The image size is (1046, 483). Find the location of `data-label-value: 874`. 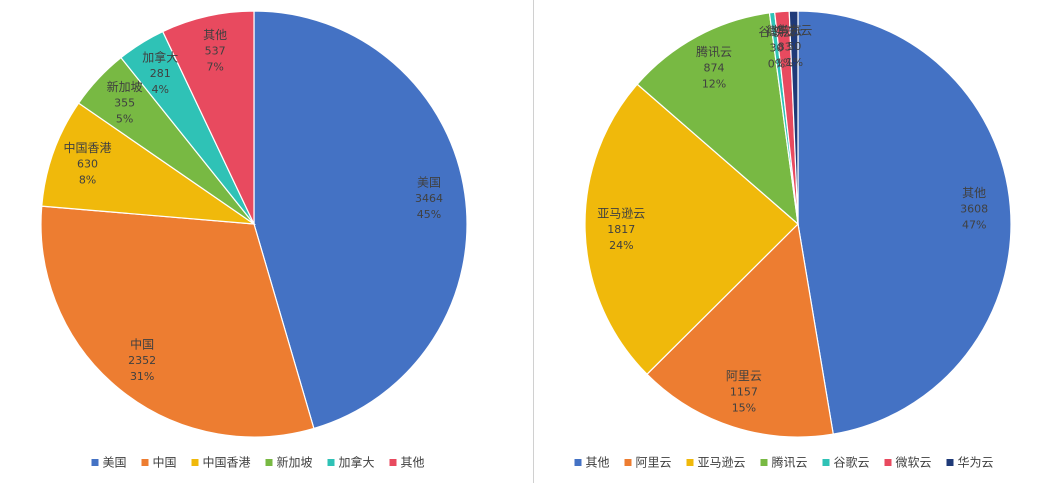

data-label-value: 874 is located at coordinates (714, 67).